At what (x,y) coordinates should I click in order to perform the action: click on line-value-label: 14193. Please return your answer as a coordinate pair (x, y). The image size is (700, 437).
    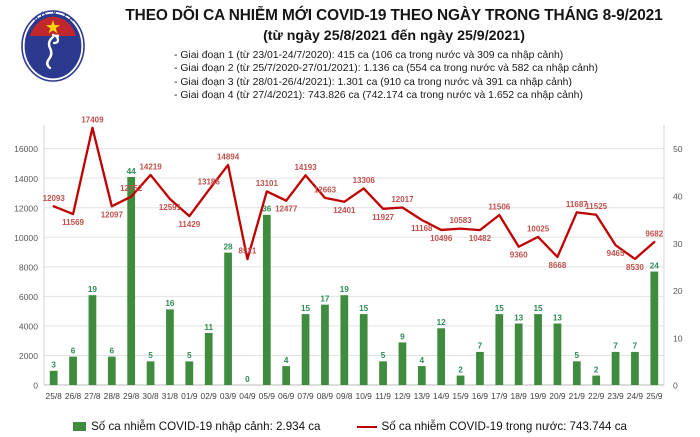
    Looking at the image, I should click on (305, 167).